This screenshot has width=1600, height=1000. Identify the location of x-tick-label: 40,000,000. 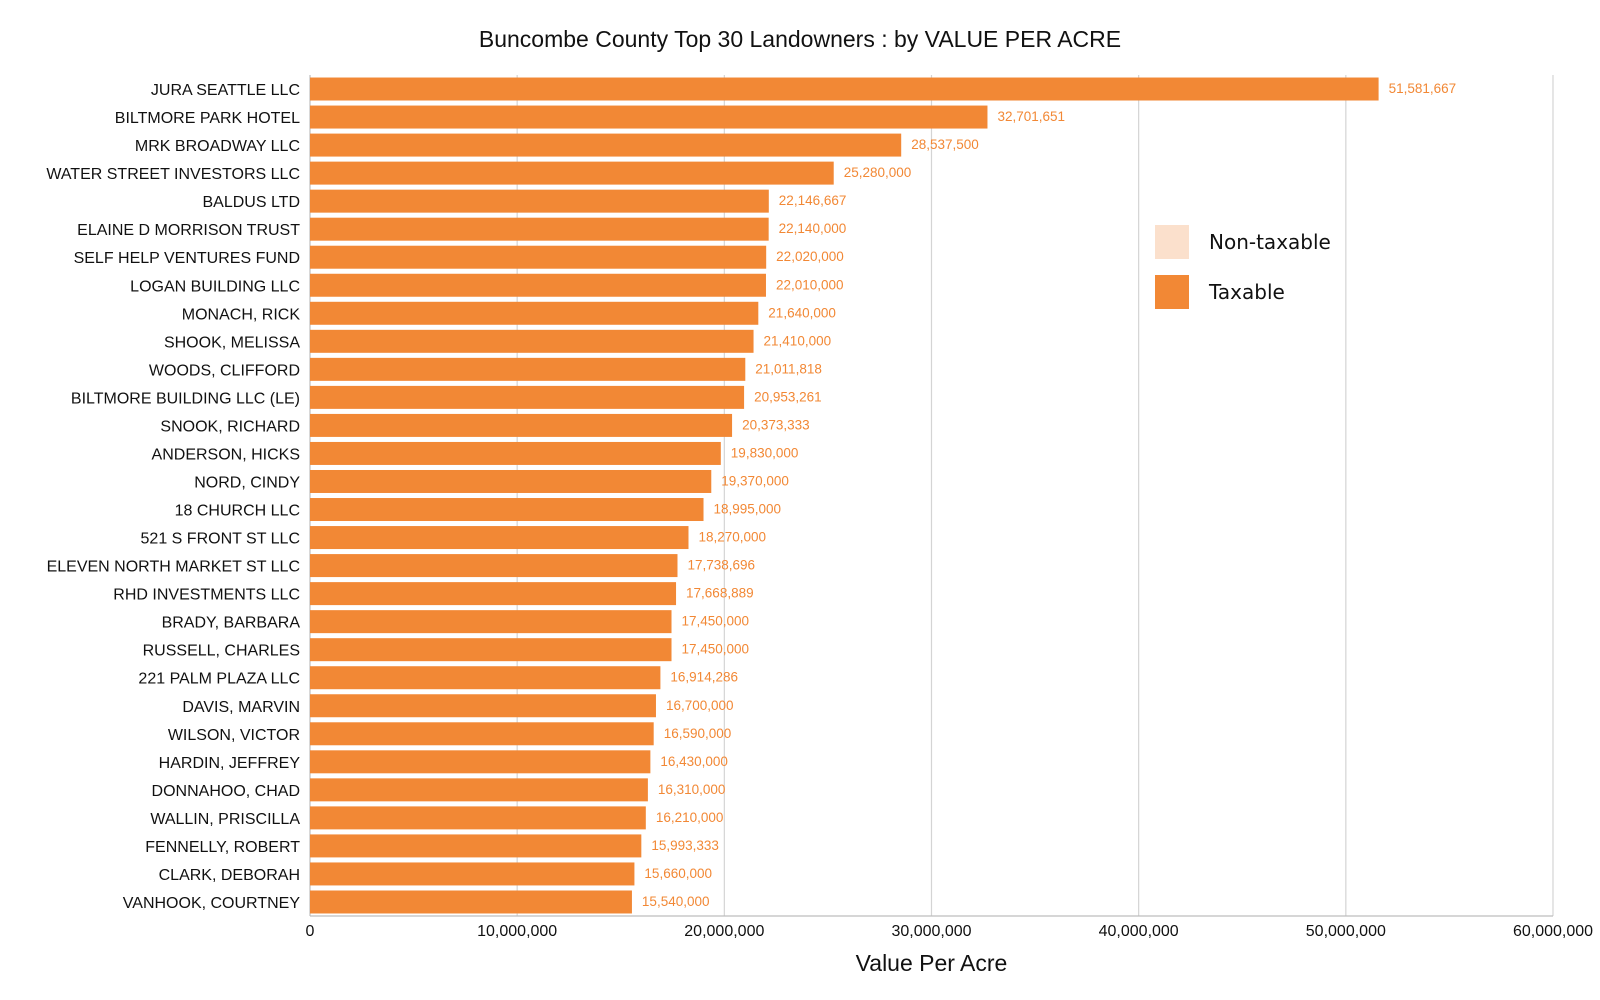
(1139, 931).